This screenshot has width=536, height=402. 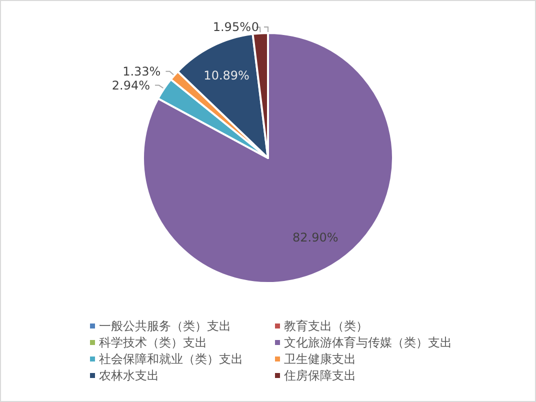 I want to click on legend-label: 科学技术（类）支出, so click(x=153, y=343).